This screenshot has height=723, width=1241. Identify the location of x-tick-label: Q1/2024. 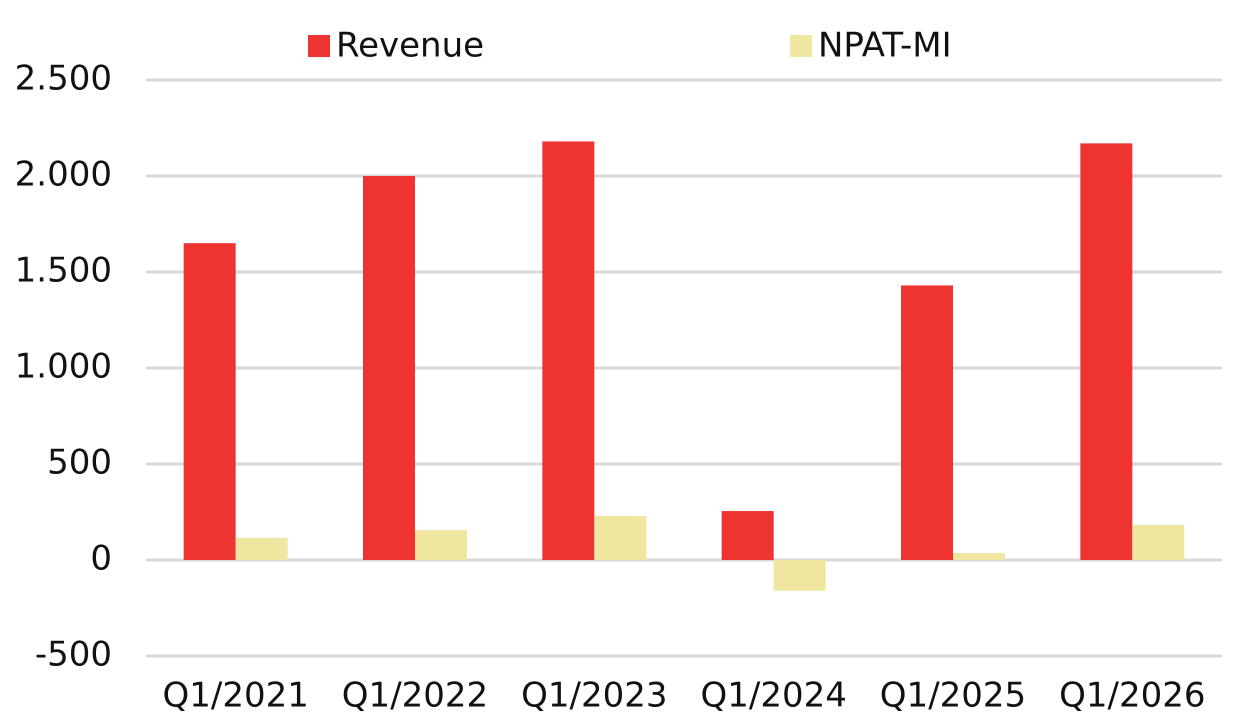
(773, 696).